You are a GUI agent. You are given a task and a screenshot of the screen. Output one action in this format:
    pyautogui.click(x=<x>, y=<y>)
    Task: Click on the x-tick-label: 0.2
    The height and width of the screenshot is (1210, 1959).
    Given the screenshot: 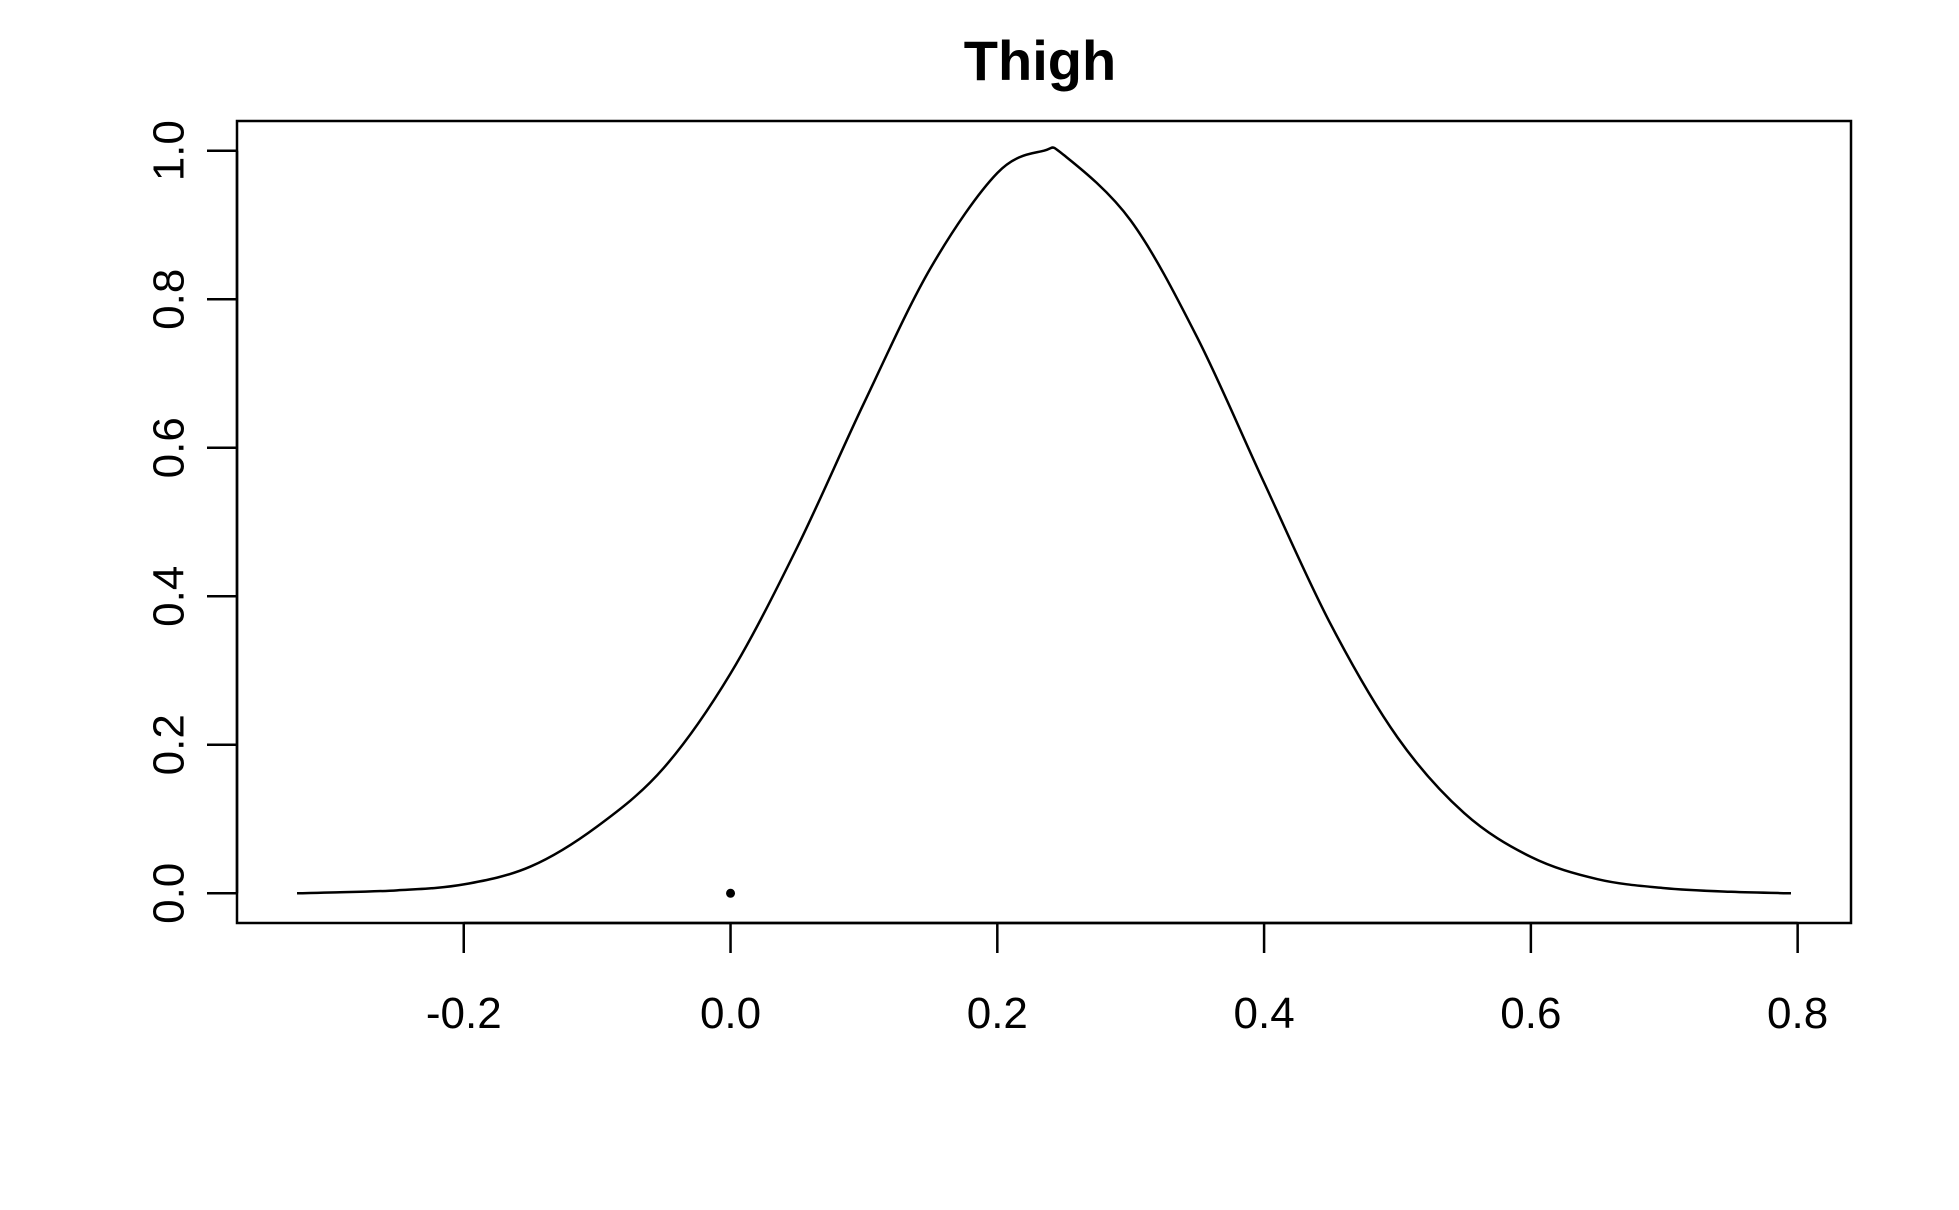 What is the action you would take?
    pyautogui.click(x=997, y=1013)
    